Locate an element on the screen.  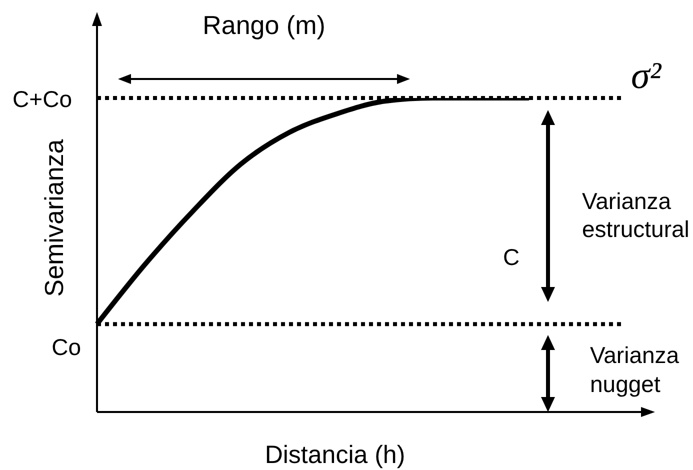
text: Rango (m) is located at coordinates (264, 25).